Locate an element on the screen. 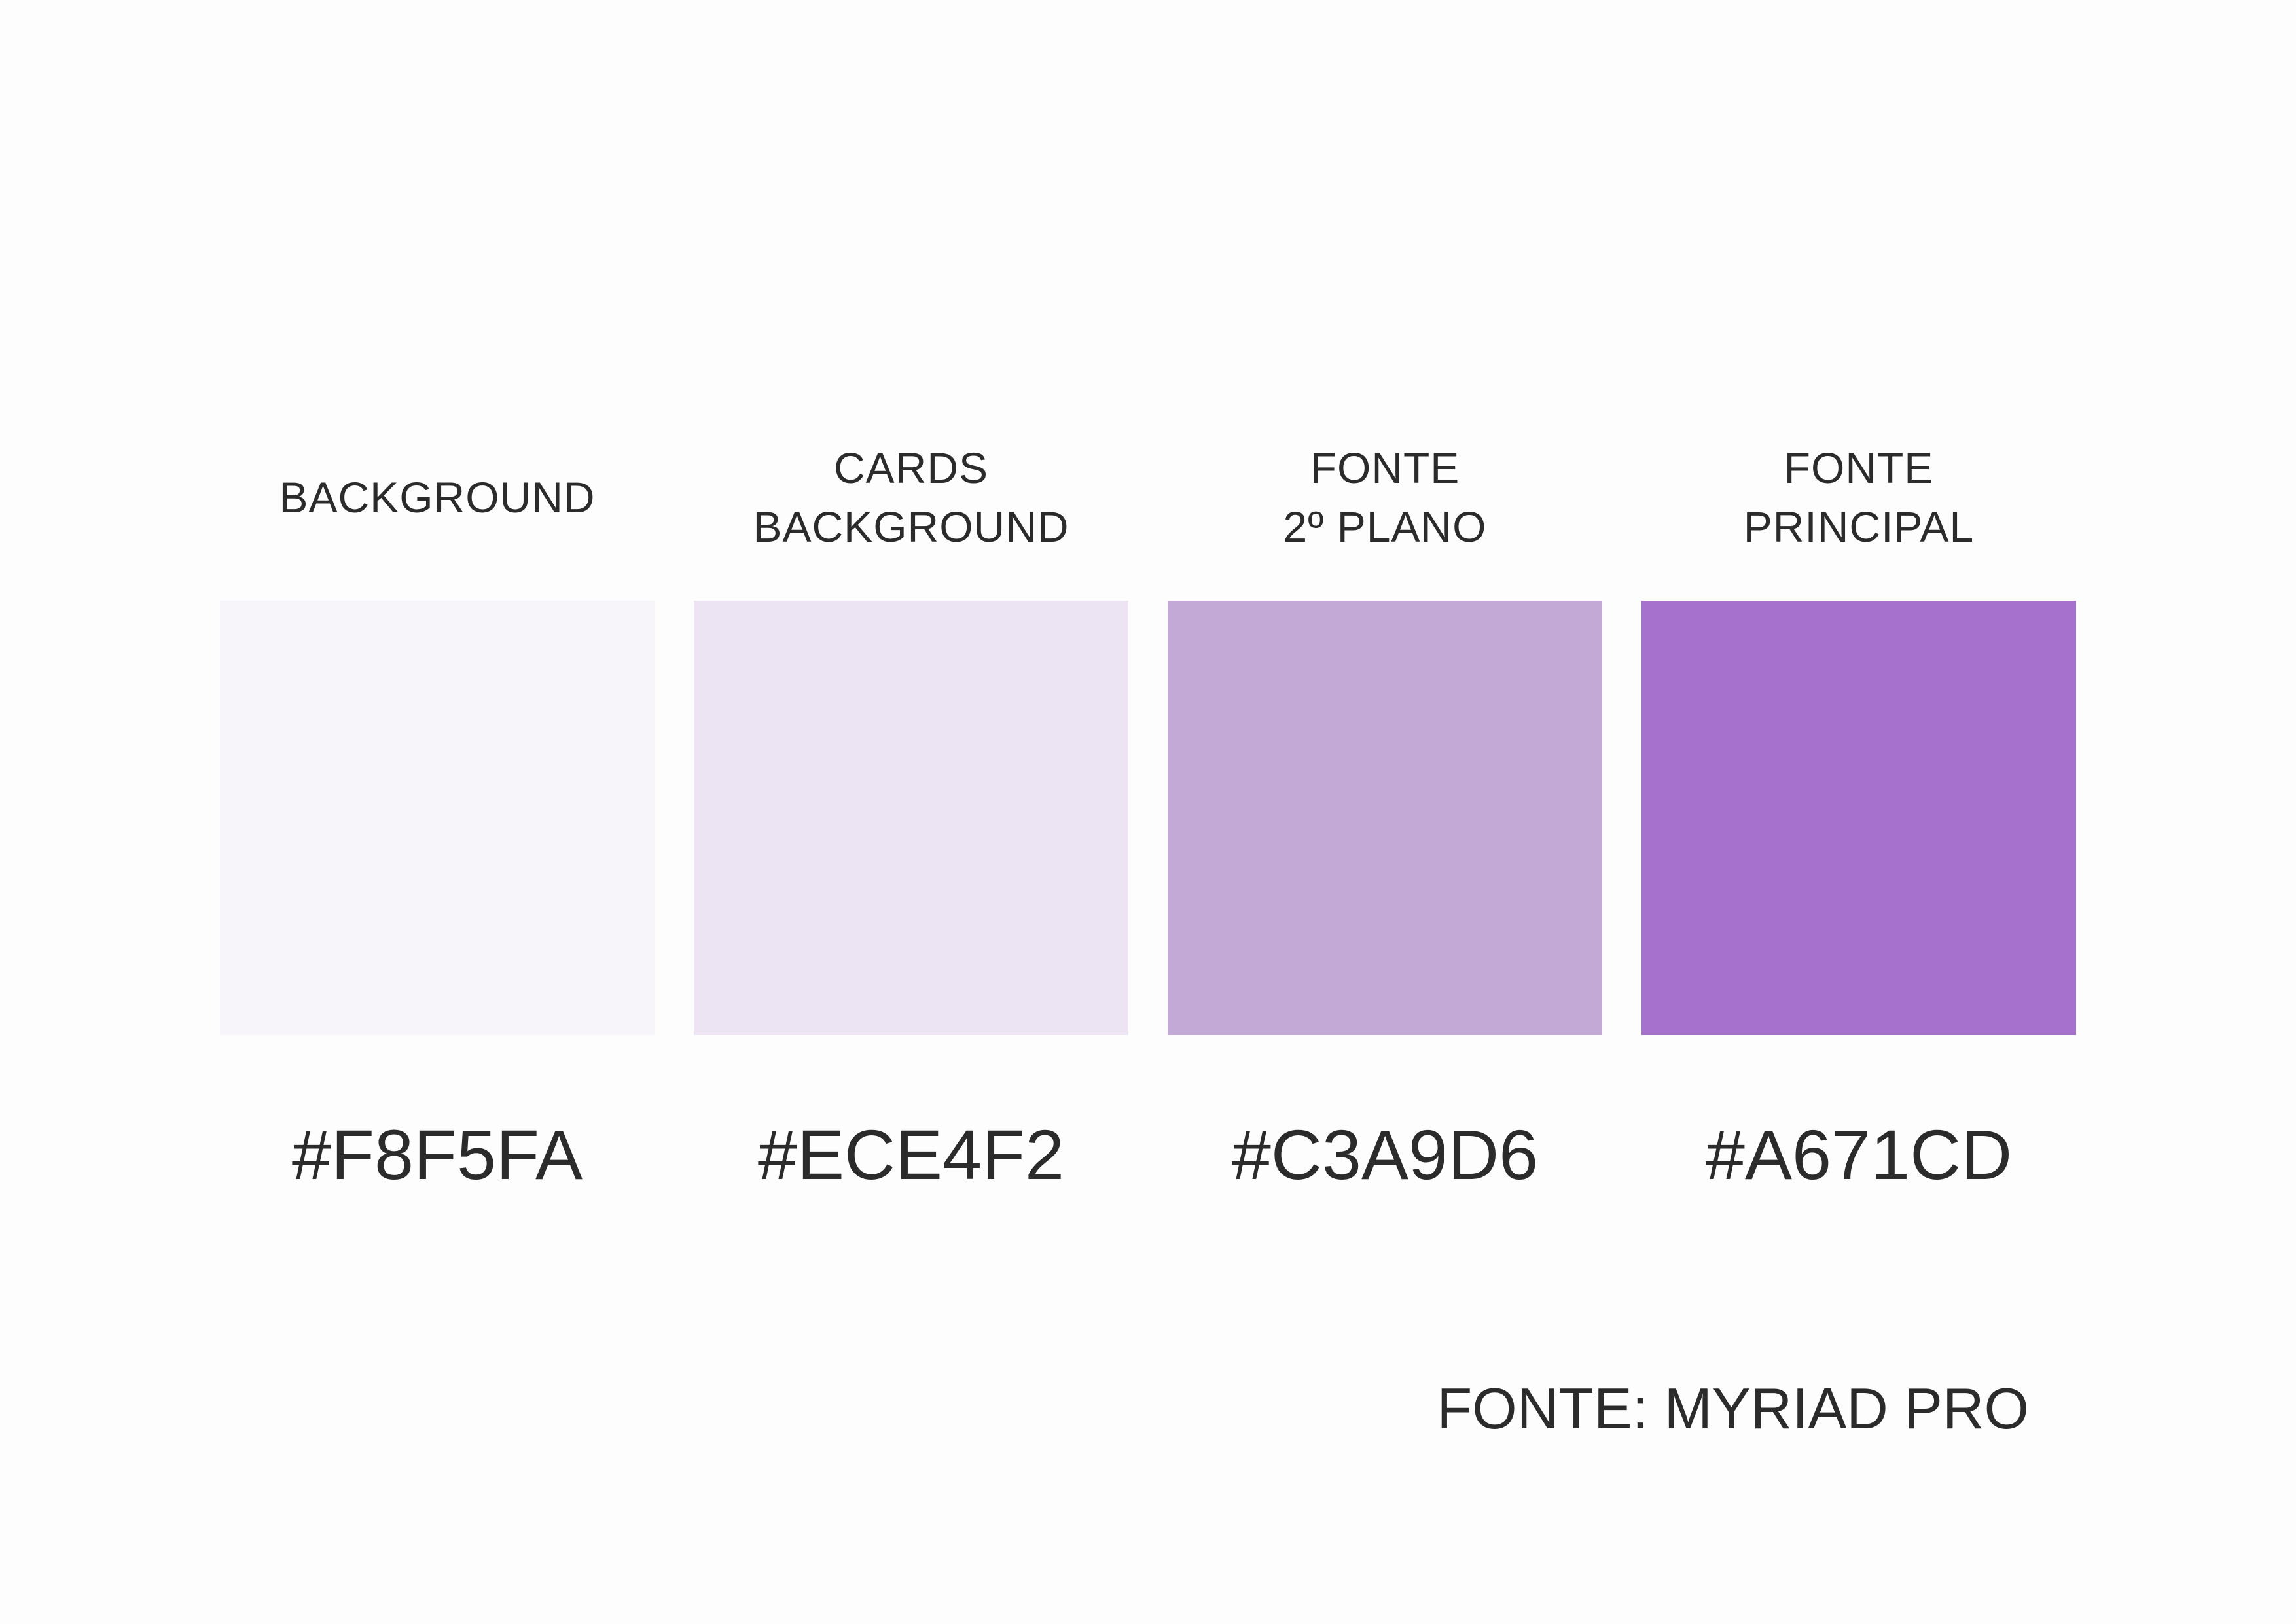  hex-code: #A671CD is located at coordinates (1859, 1154).